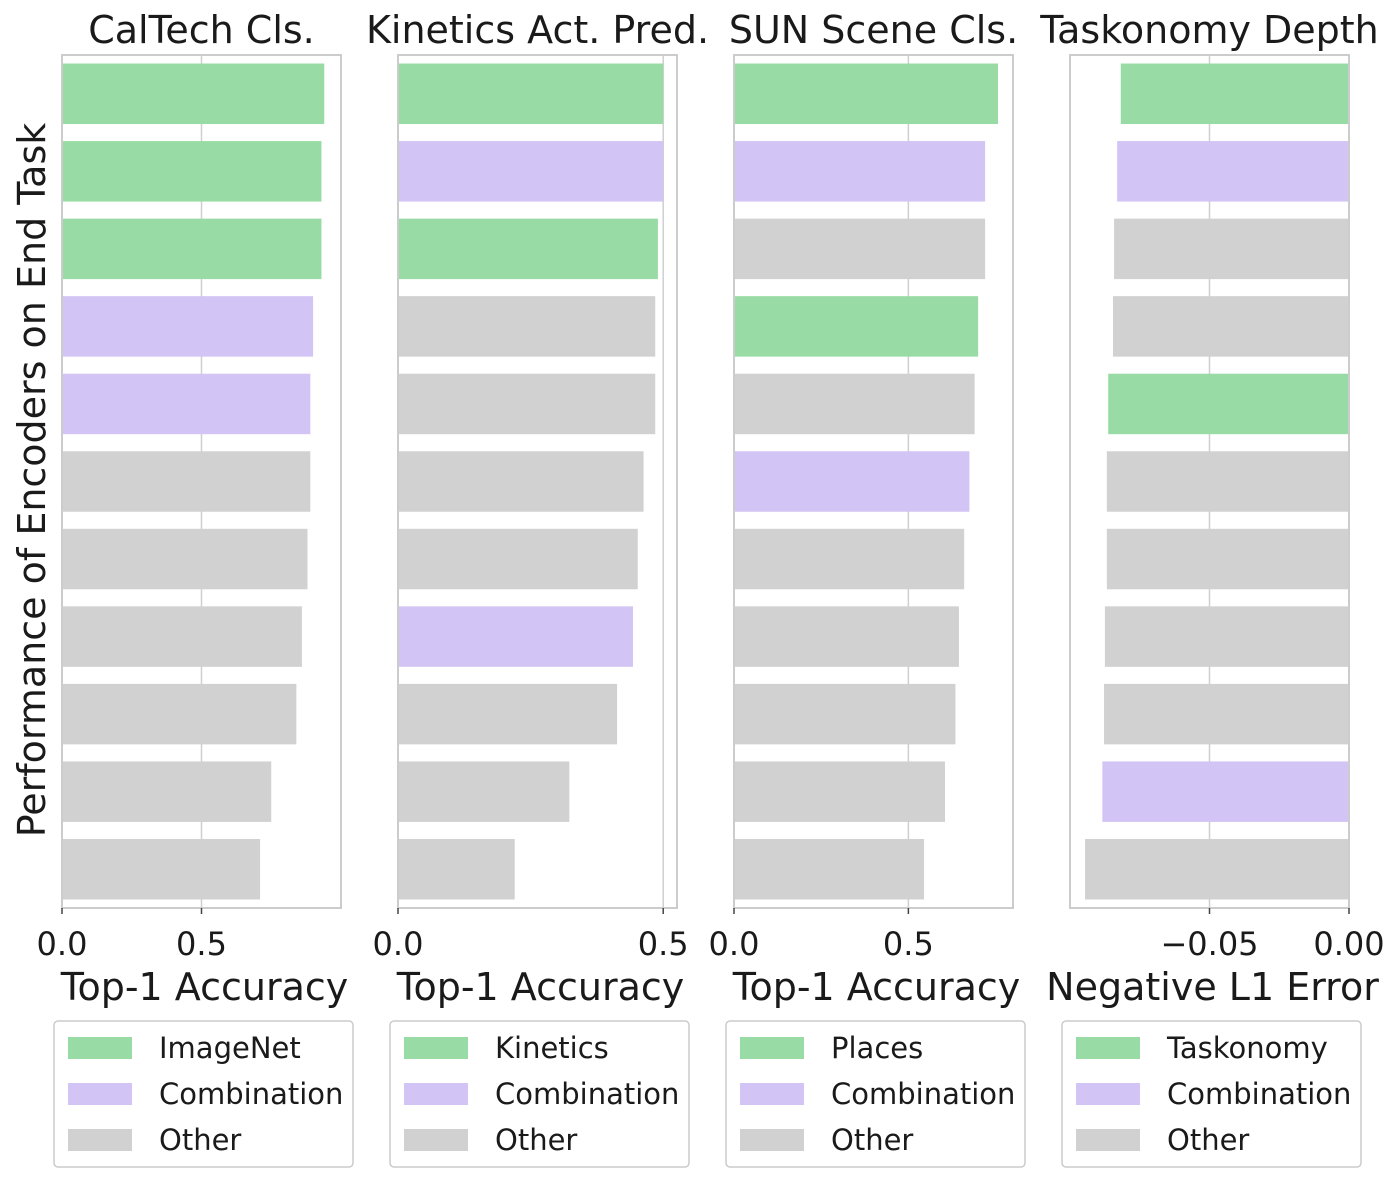 The image size is (1400, 1183). I want to click on chart-title: CalTech Cls., so click(201, 30).